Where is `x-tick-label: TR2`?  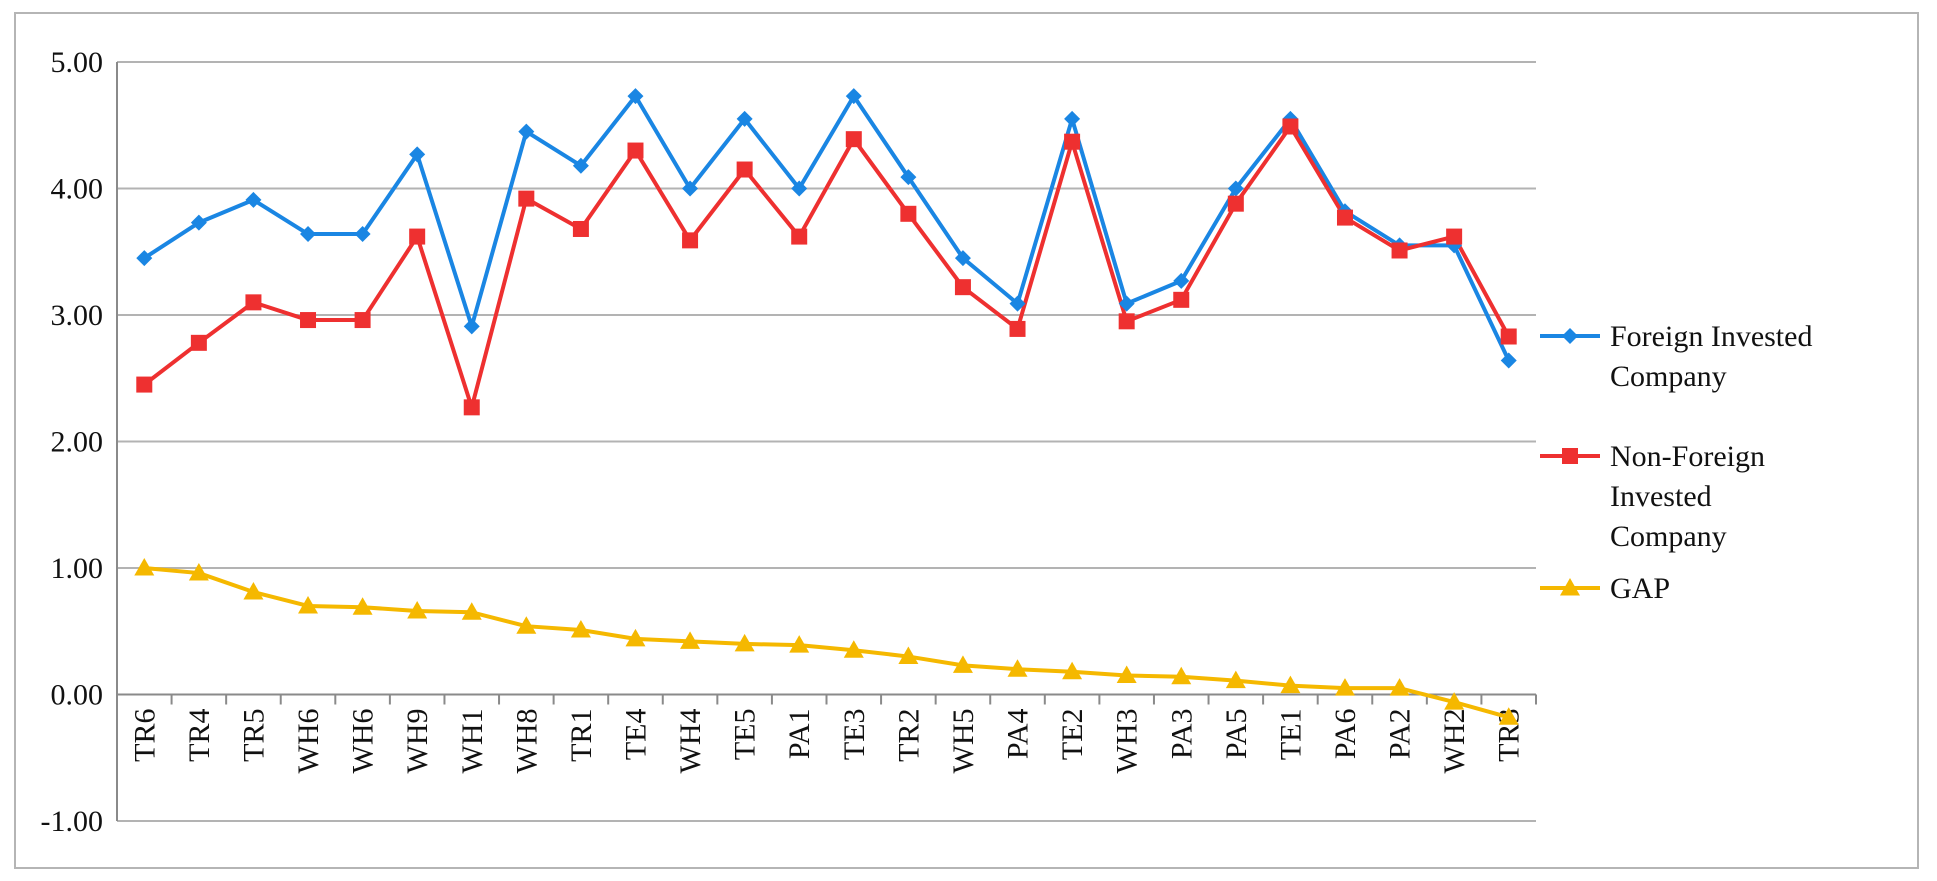 x-tick-label: TR2 is located at coordinates (908, 735).